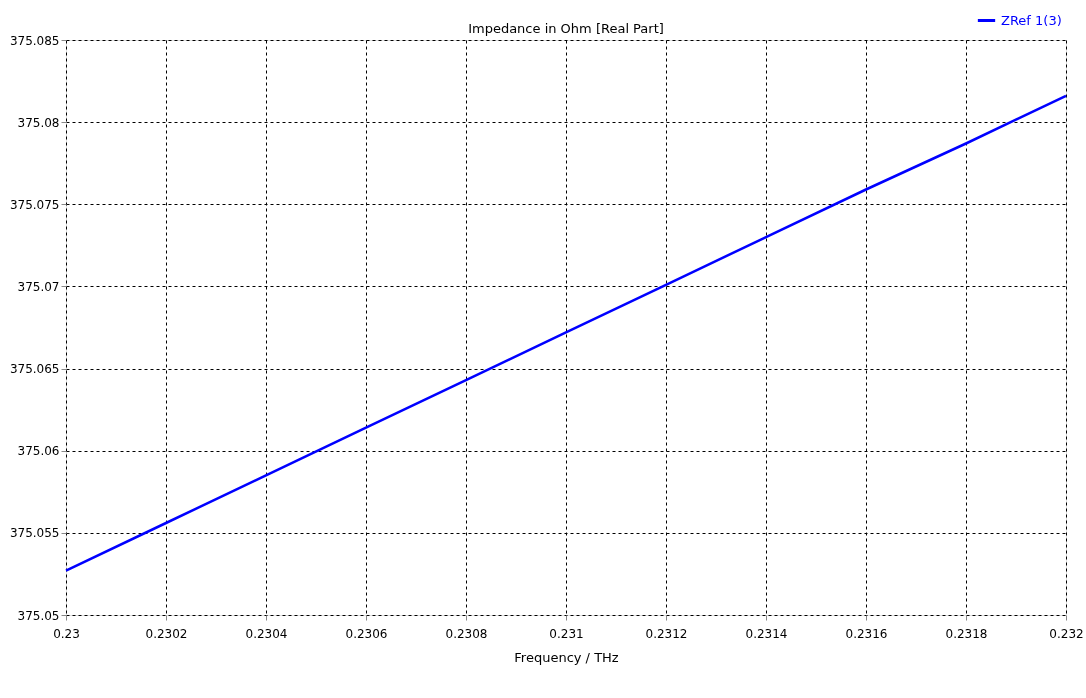 Image resolution: width=1086 pixels, height=698 pixels. Describe the element at coordinates (266, 633) in the screenshot. I see `x-tick-label: 0.2304` at that location.